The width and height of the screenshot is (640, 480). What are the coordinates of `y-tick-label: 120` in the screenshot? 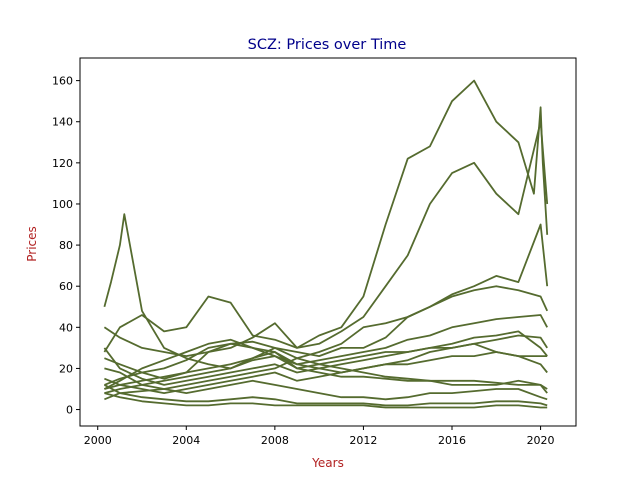 It's located at (62, 163).